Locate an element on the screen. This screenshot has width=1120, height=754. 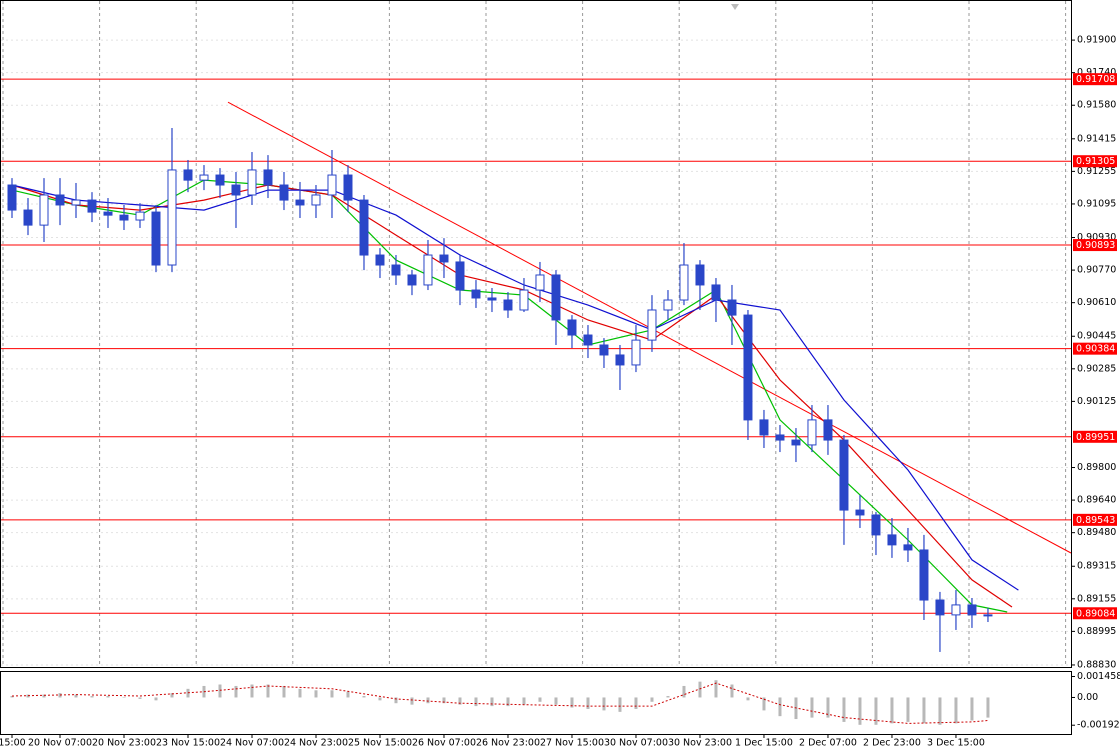
y-tick-label: 0.88995 is located at coordinates (1096, 631).